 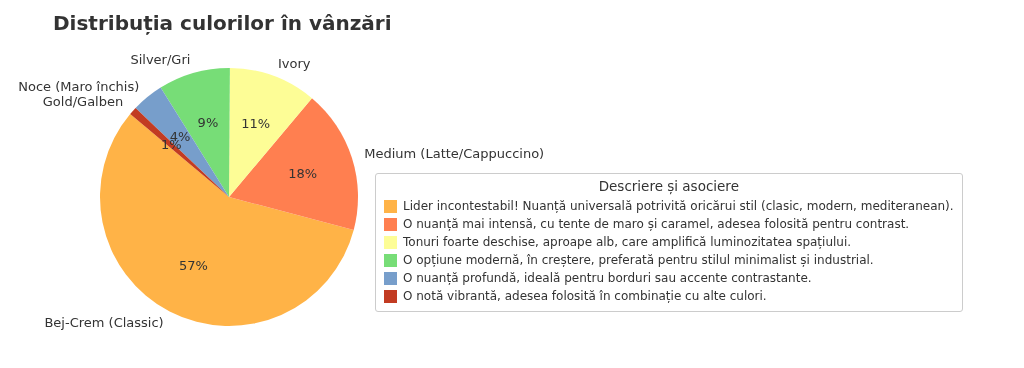 What do you see at coordinates (668, 186) in the screenshot?
I see `legend-title: Descriere și asociere` at bounding box center [668, 186].